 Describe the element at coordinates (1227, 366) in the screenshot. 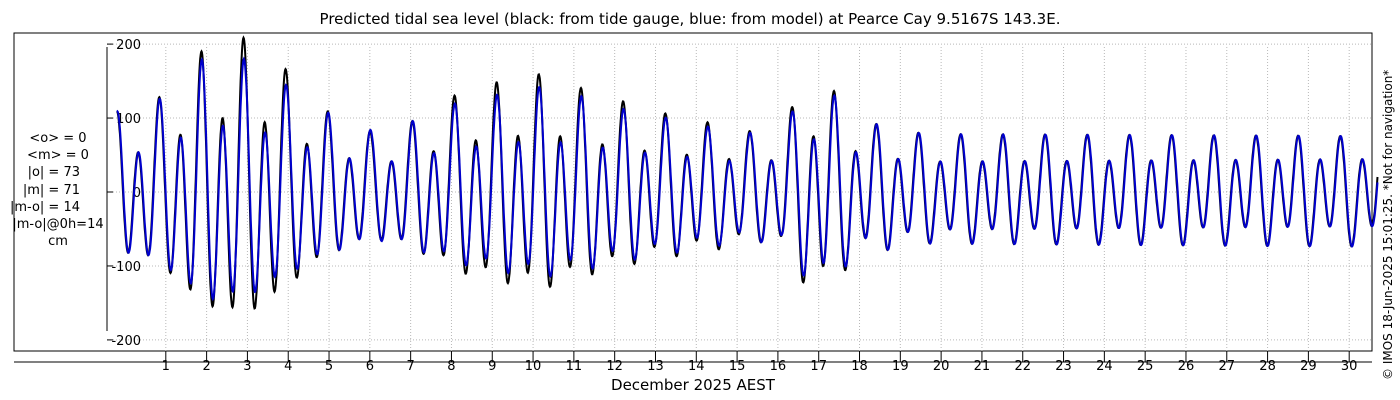

I see `x-tick-label: 27` at that location.